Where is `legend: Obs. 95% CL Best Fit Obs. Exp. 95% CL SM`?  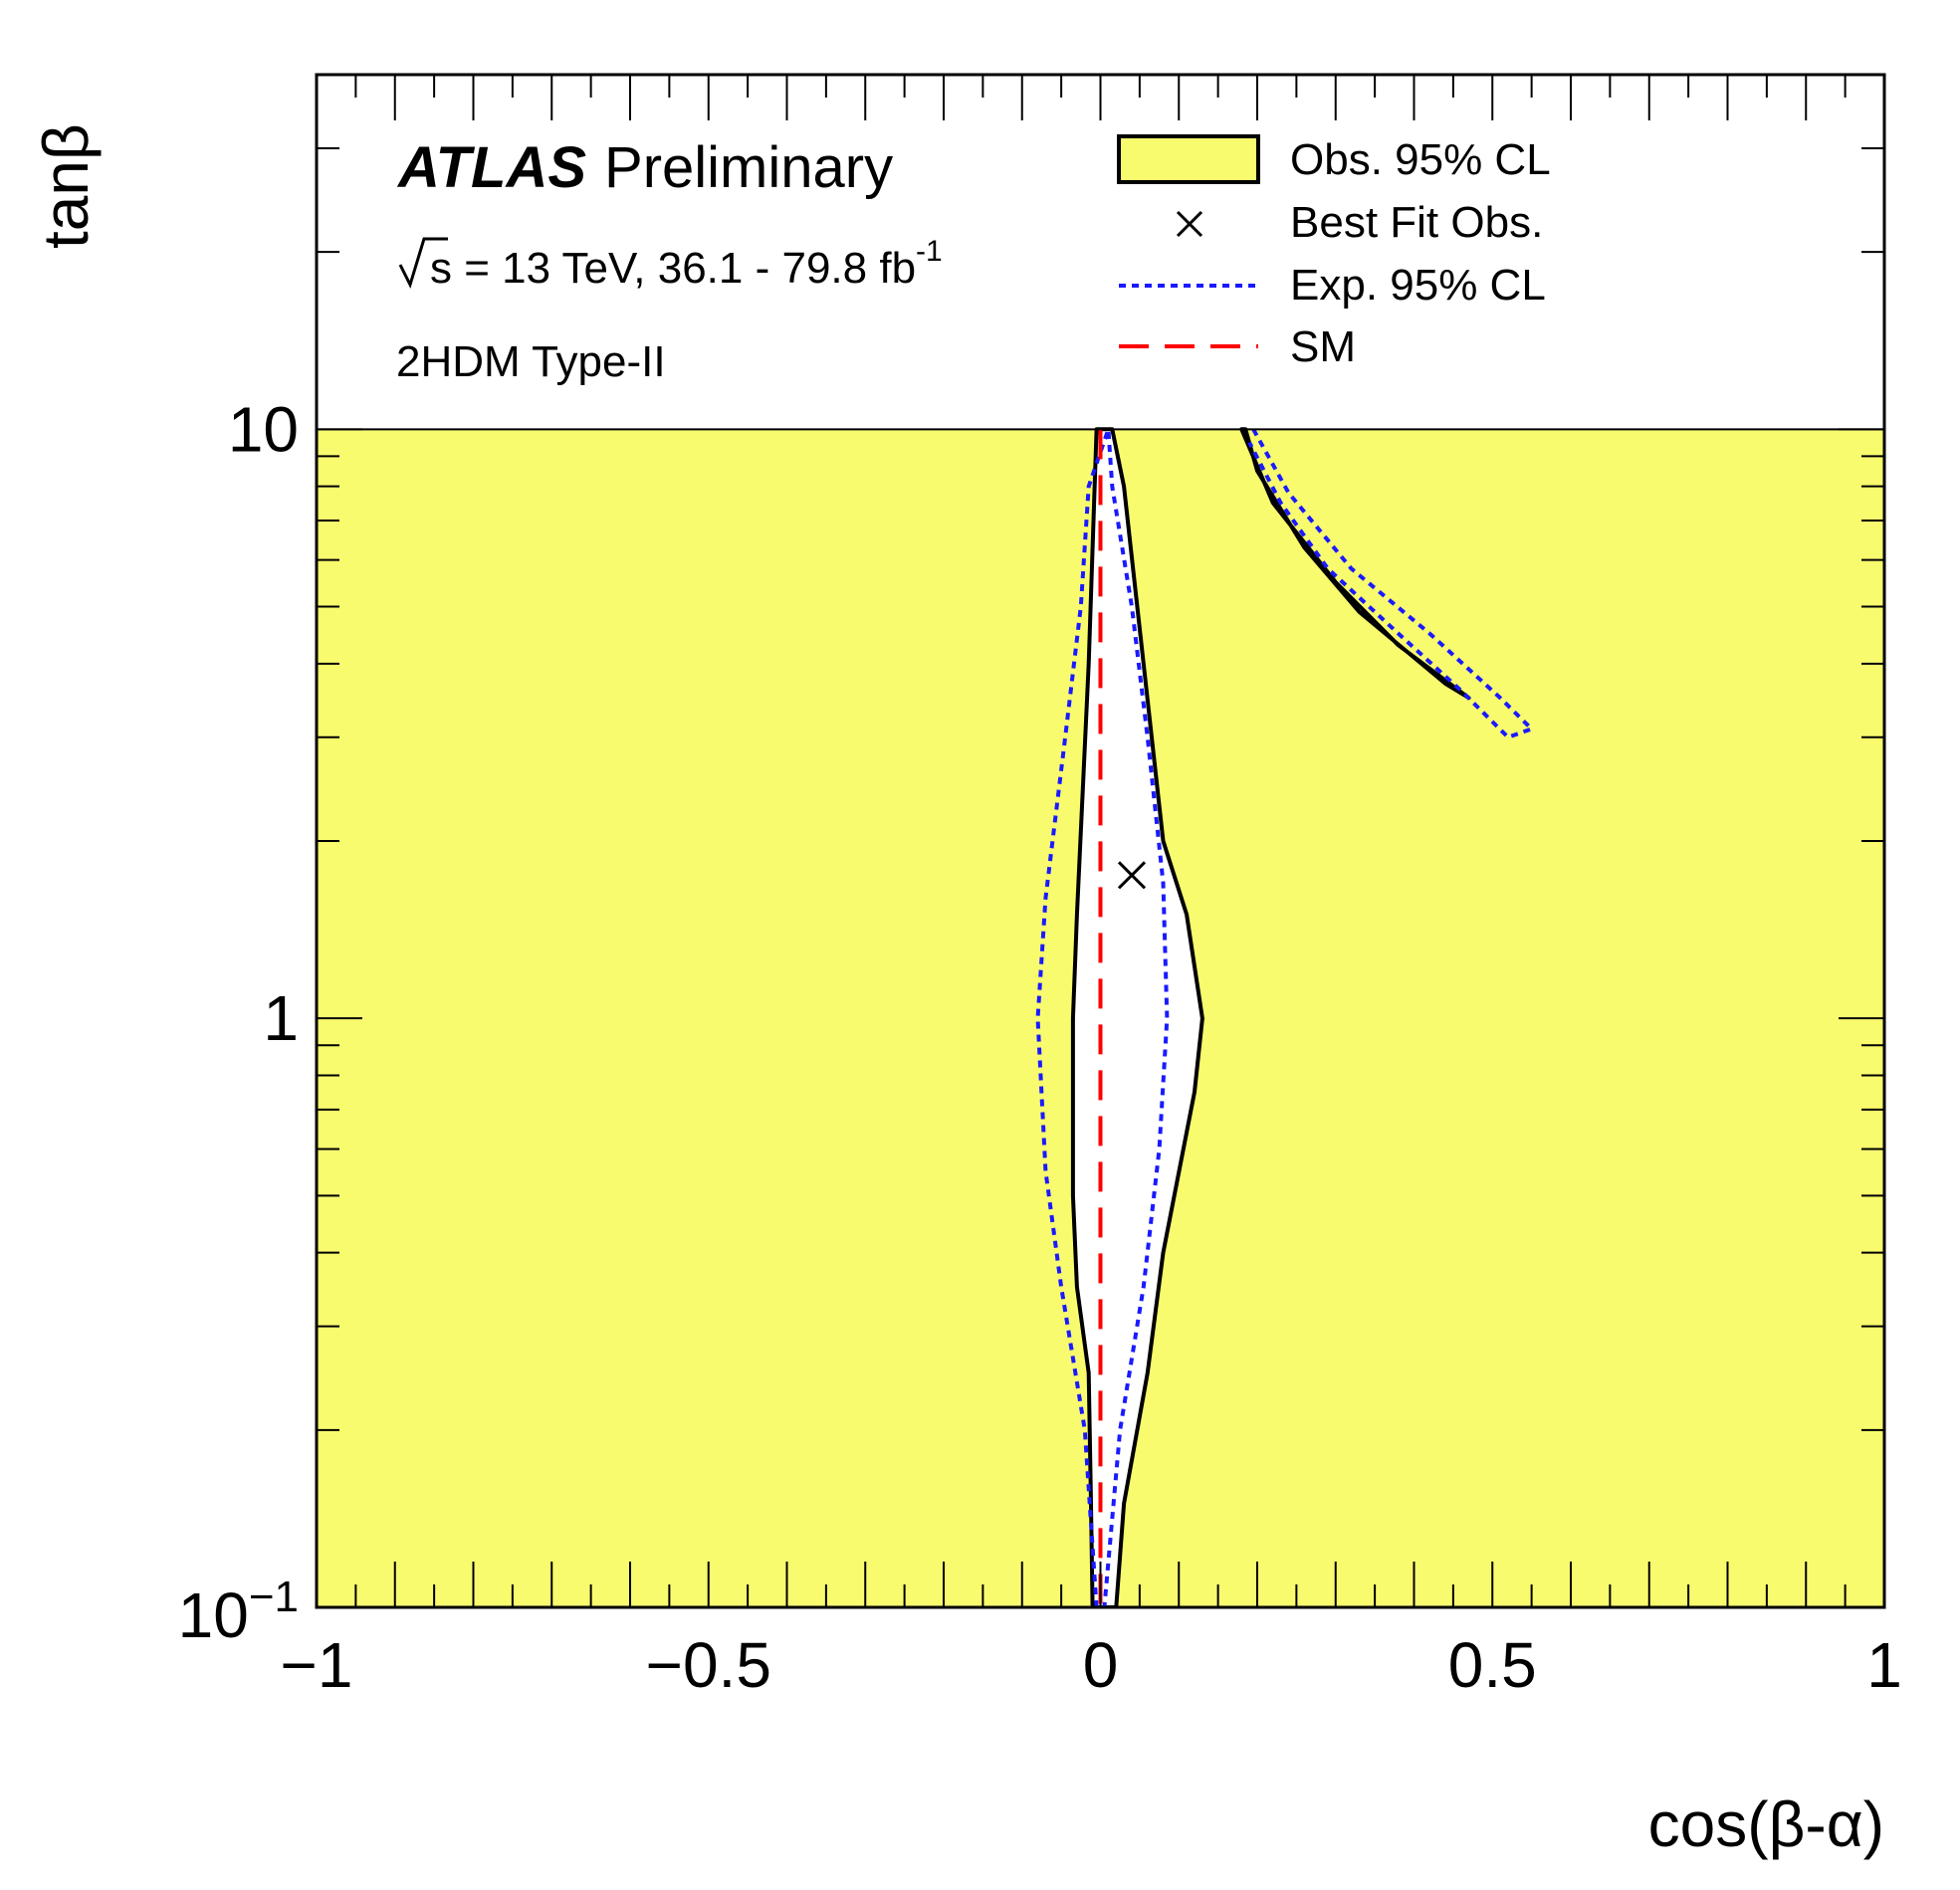
legend: Obs. 95% CL Best Fit Obs. Exp. 95% CL SM is located at coordinates (1334, 252).